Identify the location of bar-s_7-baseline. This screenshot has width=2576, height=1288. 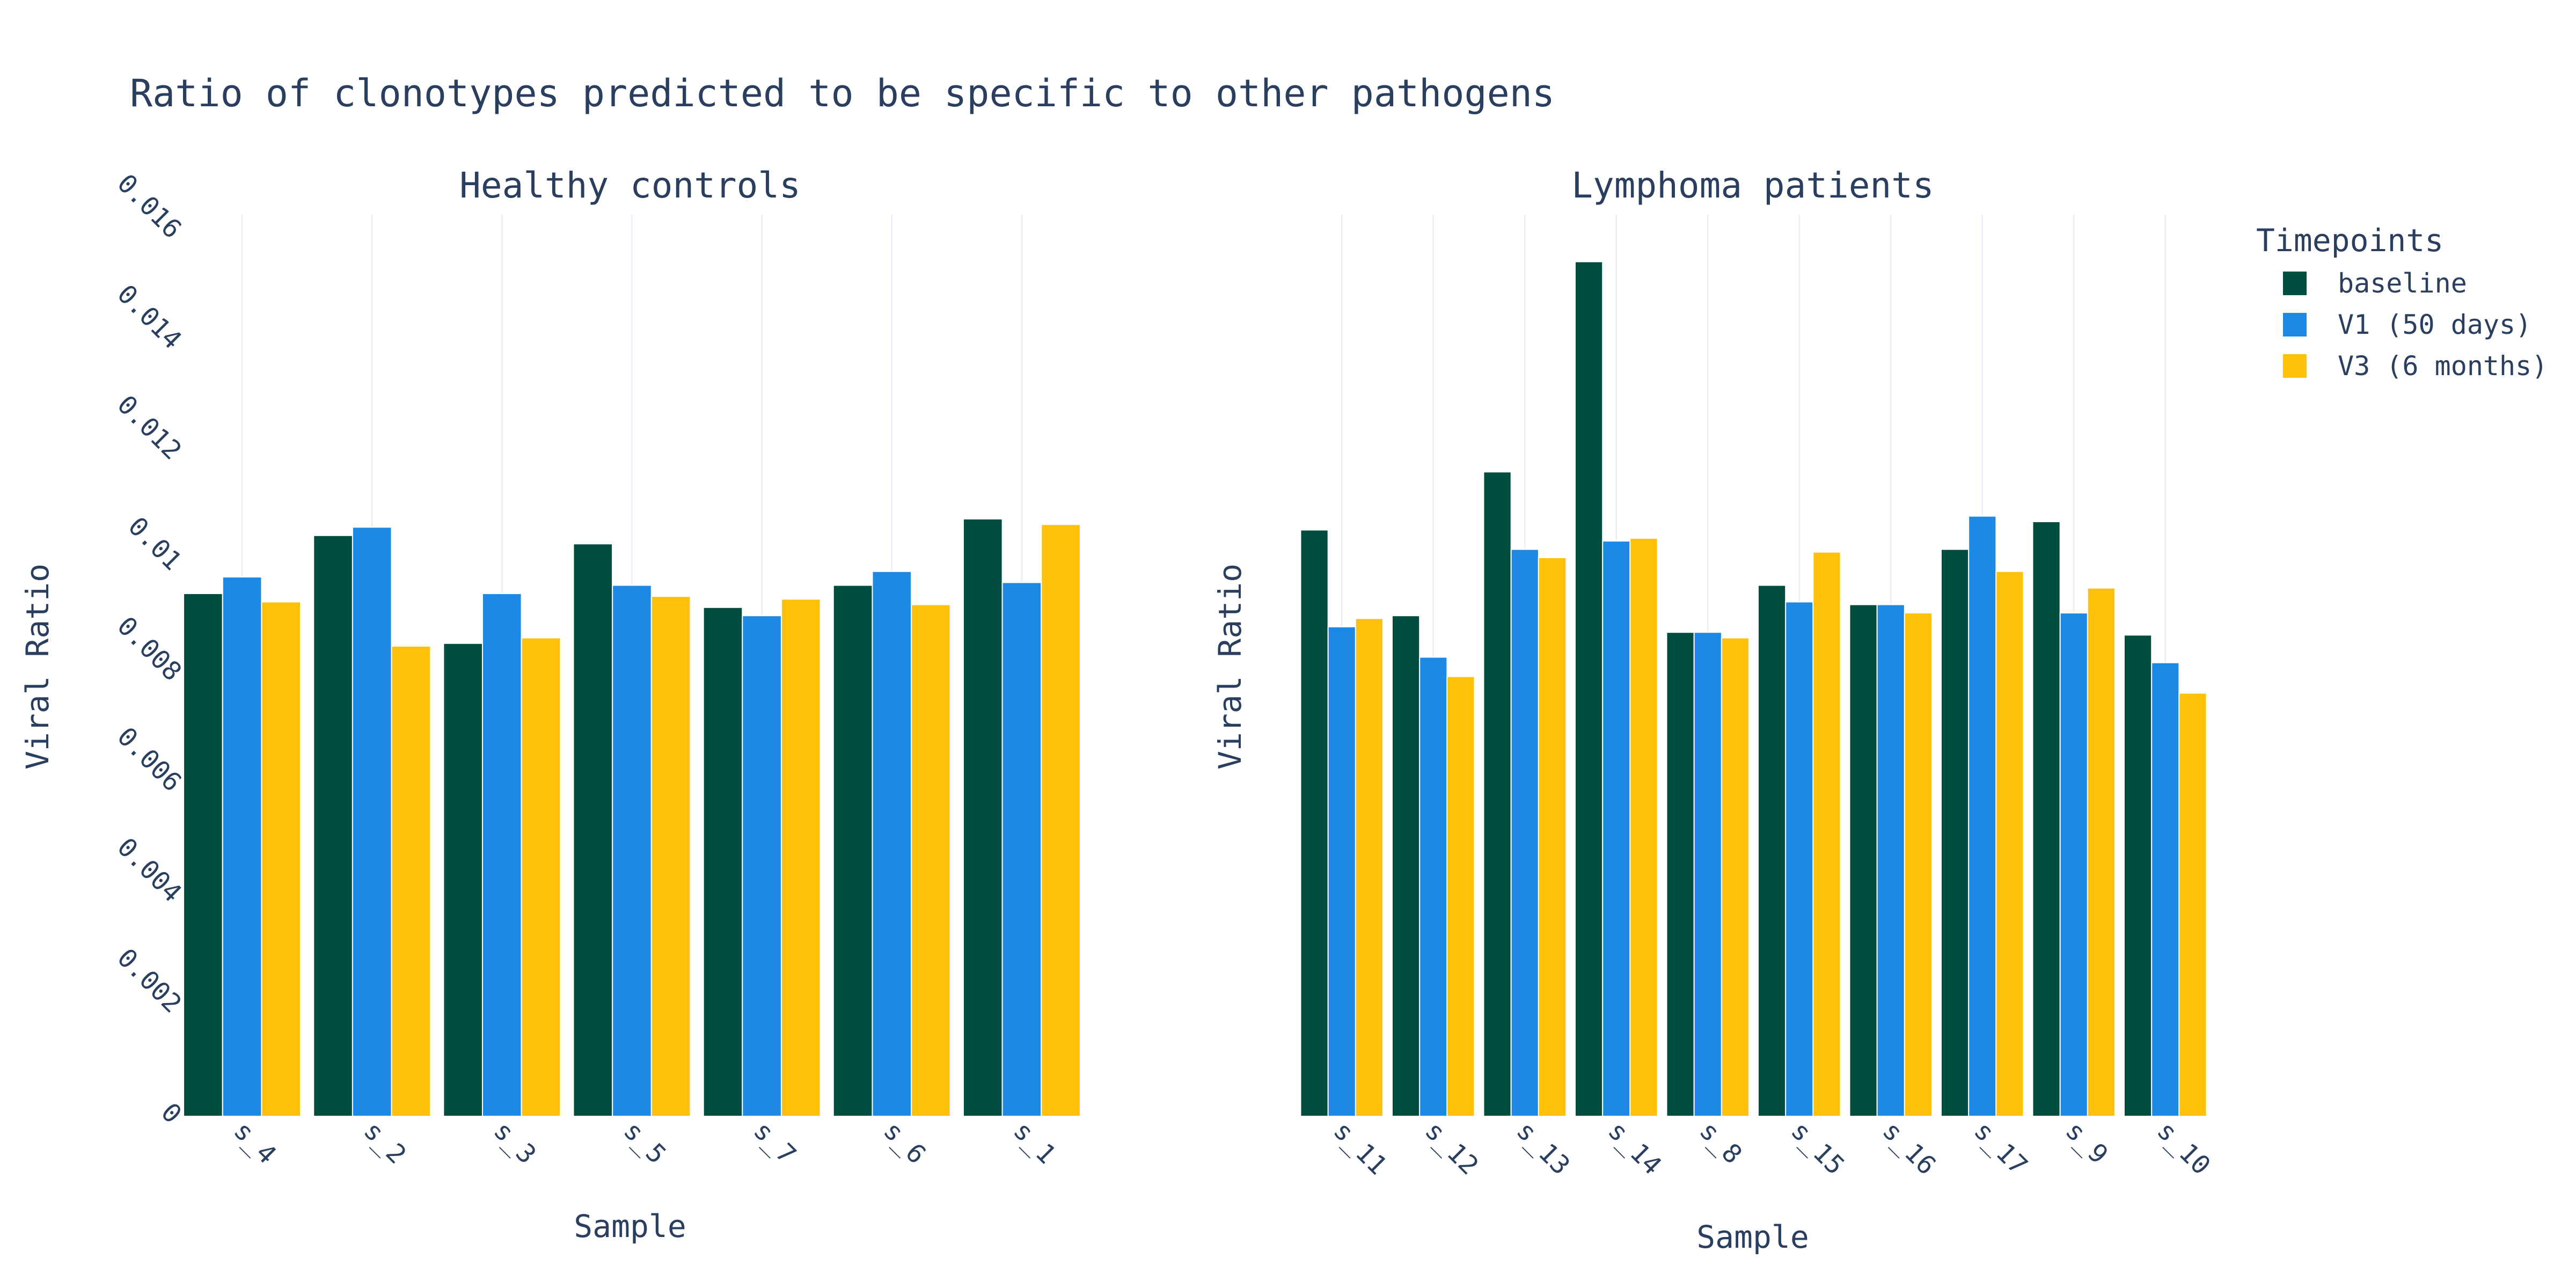
(722, 861).